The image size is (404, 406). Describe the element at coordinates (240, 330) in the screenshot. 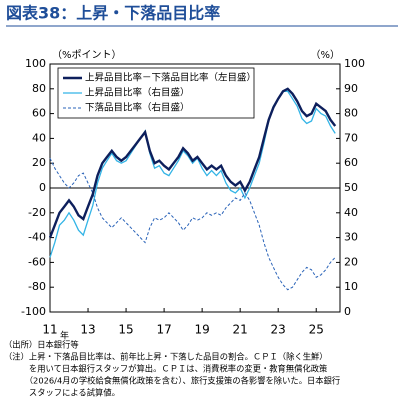

I see `x-tick-label: 21` at that location.